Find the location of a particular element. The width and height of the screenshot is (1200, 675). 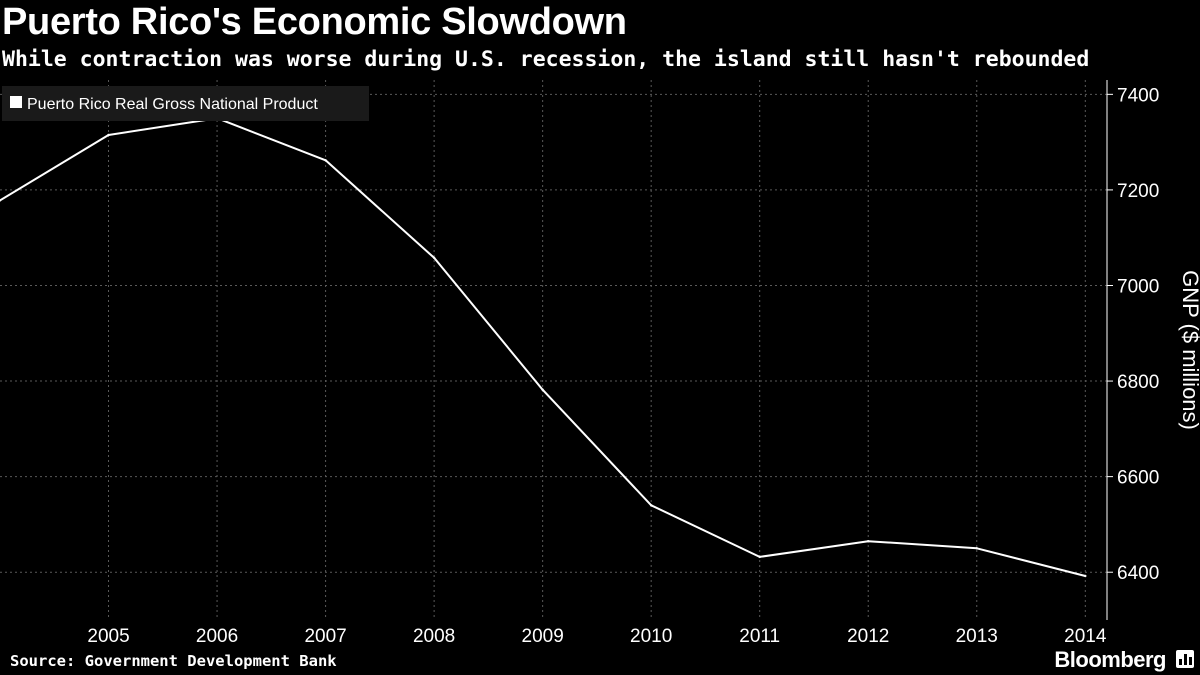

x-tick-label-2011: 2011 is located at coordinates (759, 636).